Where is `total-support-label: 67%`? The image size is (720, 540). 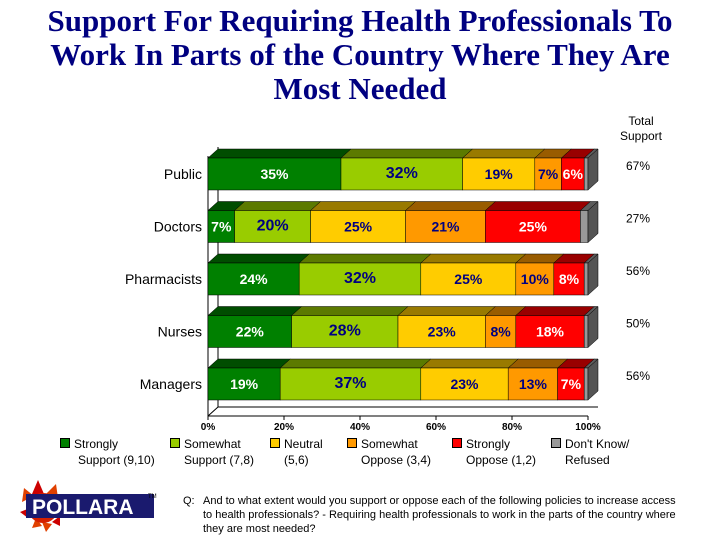
total-support-label: 67% is located at coordinates (638, 166).